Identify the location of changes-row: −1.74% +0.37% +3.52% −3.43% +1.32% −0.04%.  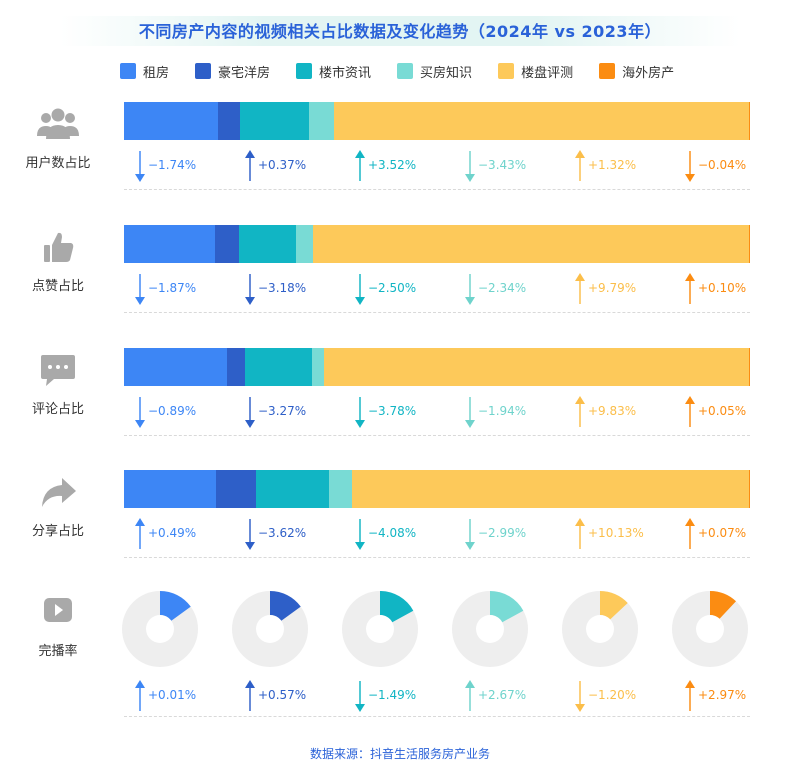
(437, 168).